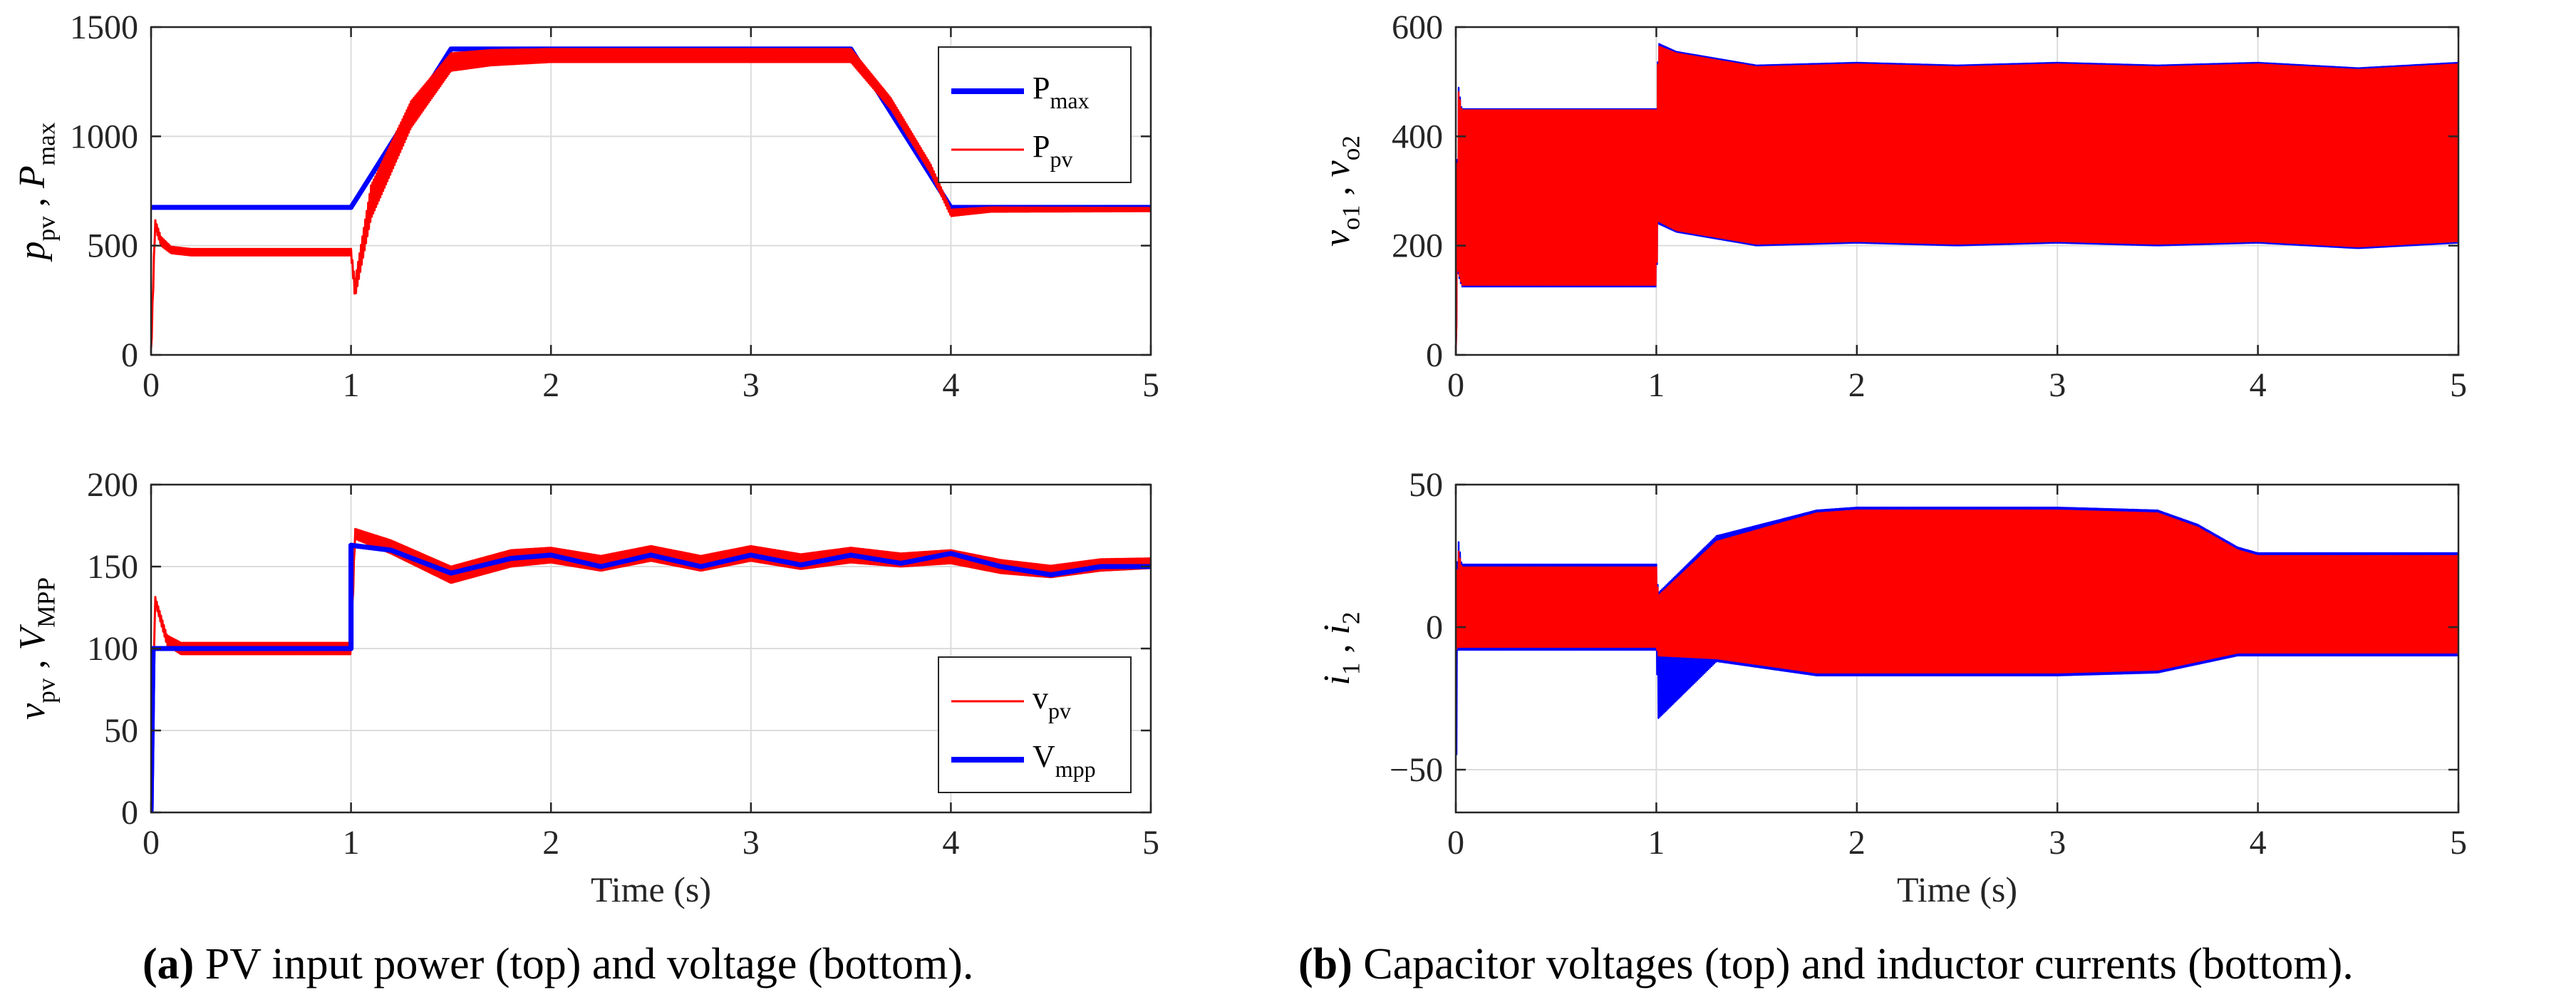  I want to click on legend-label-P_max: Pmax, so click(1061, 92).